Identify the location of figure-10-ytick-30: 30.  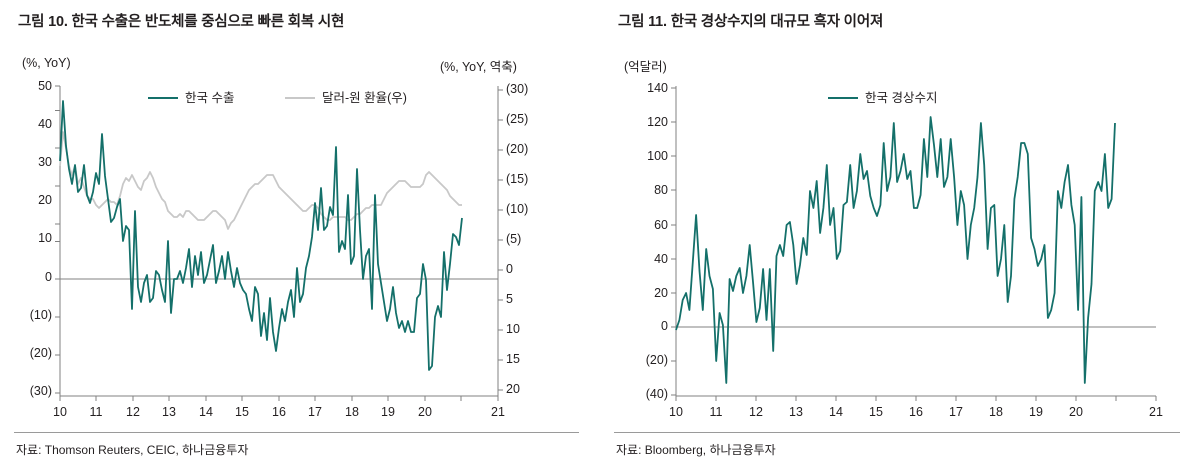
(45, 162).